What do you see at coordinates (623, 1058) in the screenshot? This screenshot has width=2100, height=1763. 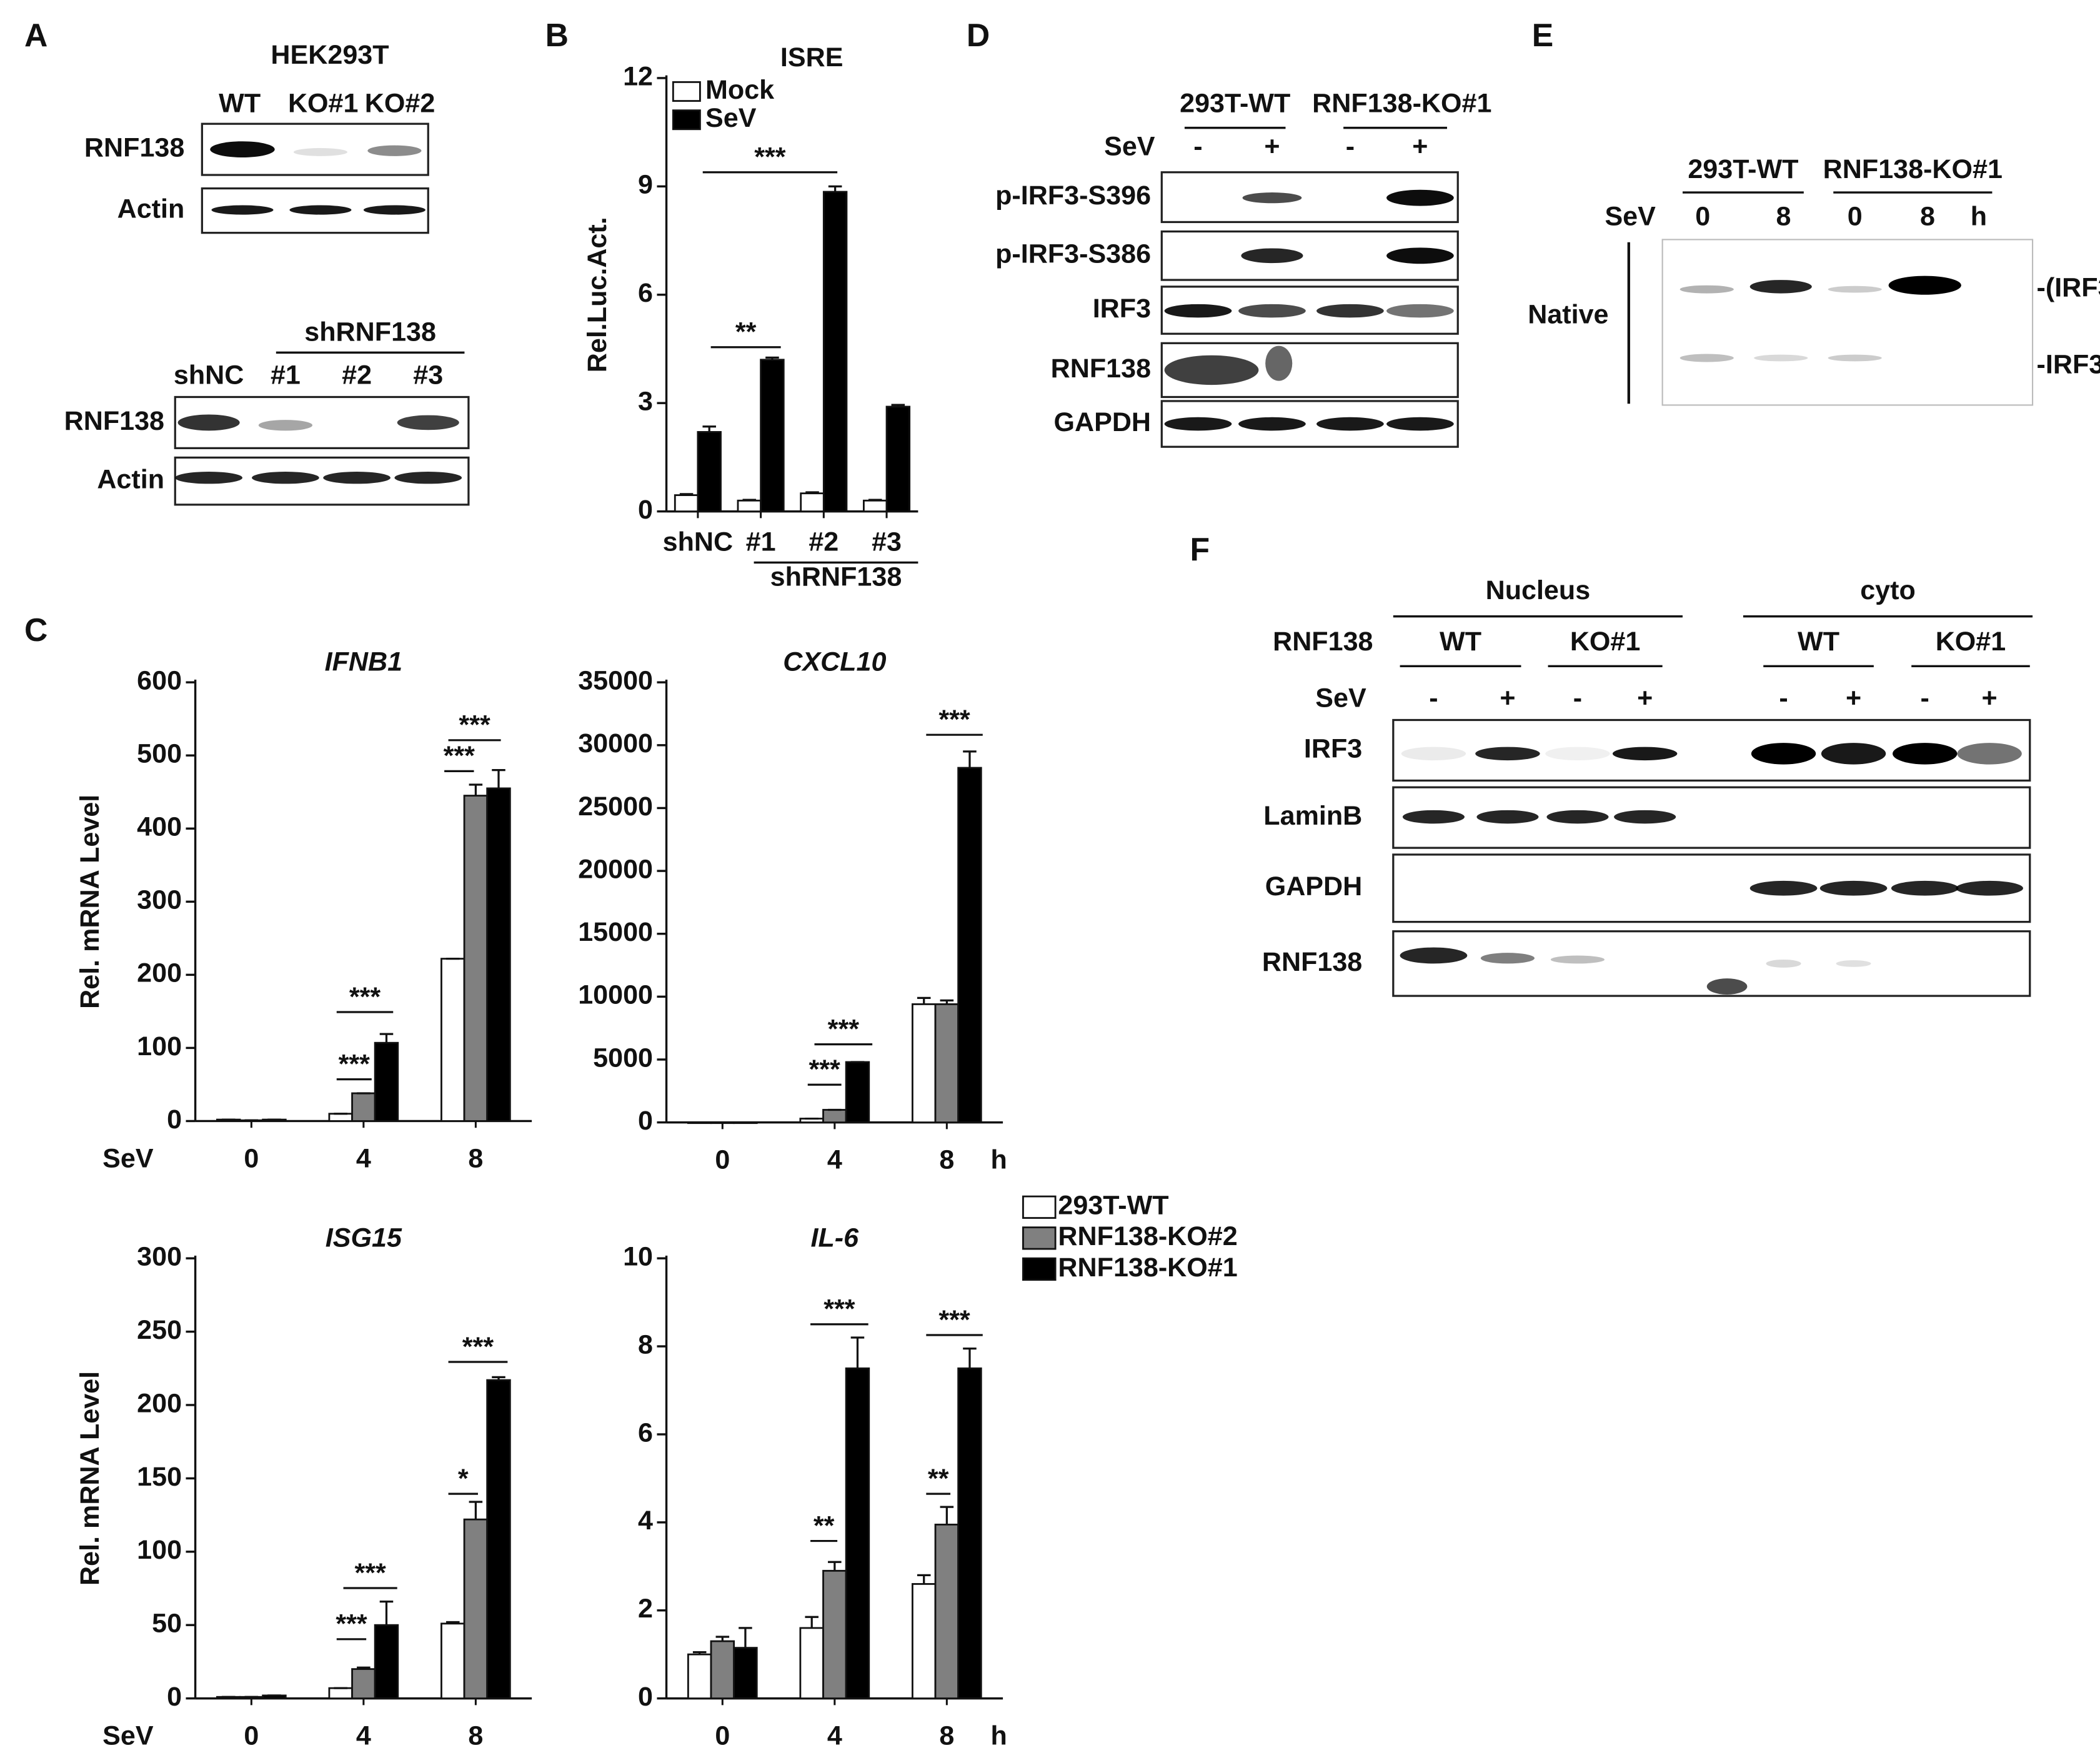 I see `y-tick-label: 5000` at bounding box center [623, 1058].